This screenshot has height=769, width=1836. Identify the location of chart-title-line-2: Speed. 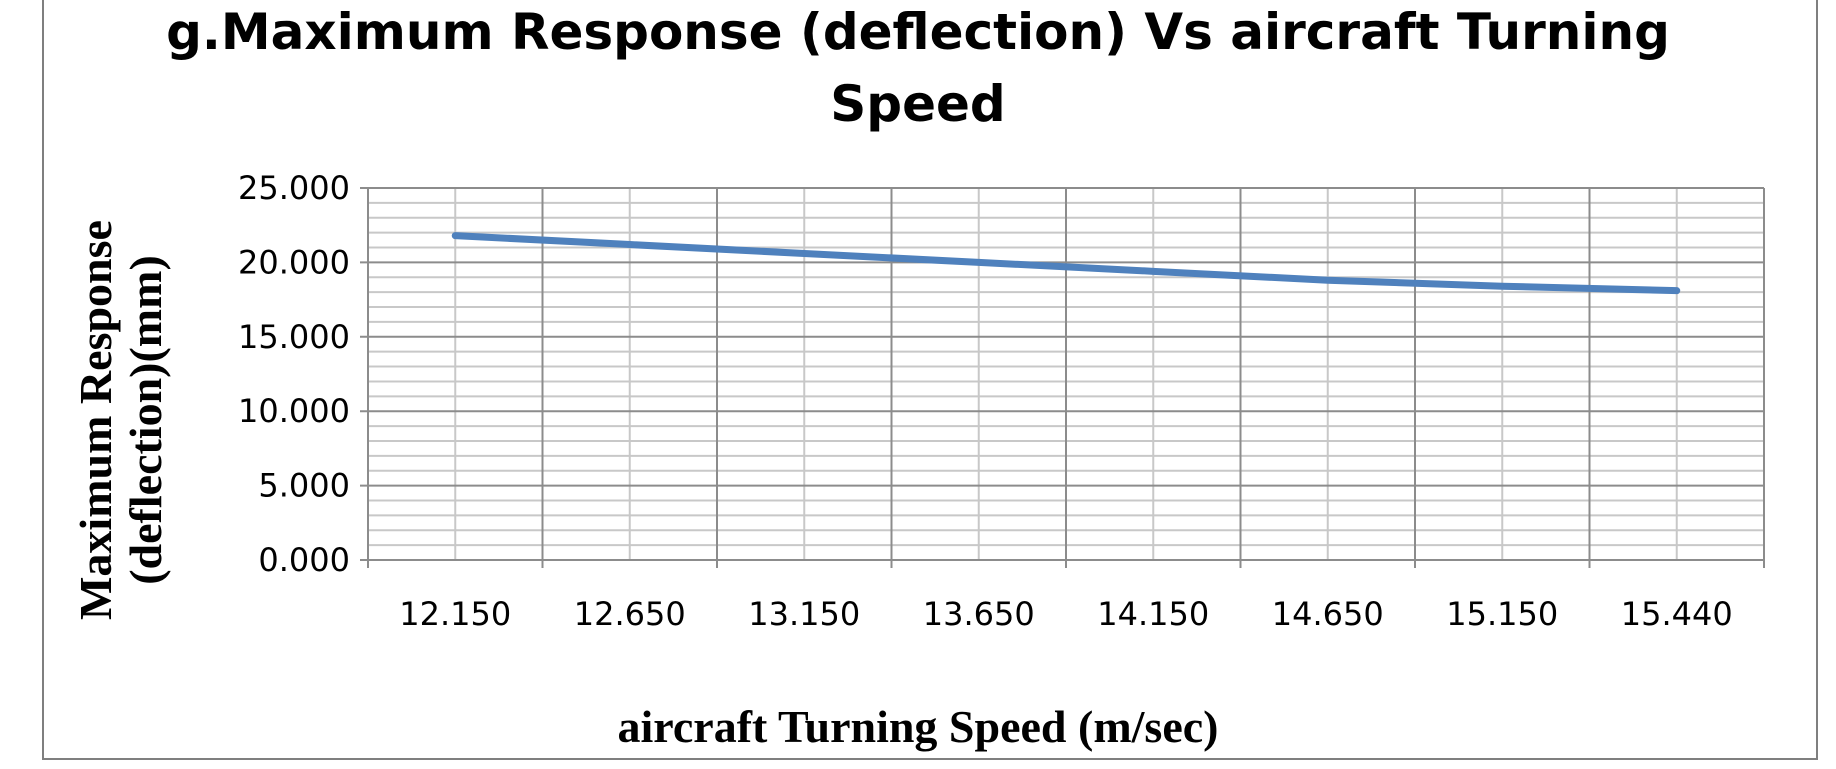
(918, 104).